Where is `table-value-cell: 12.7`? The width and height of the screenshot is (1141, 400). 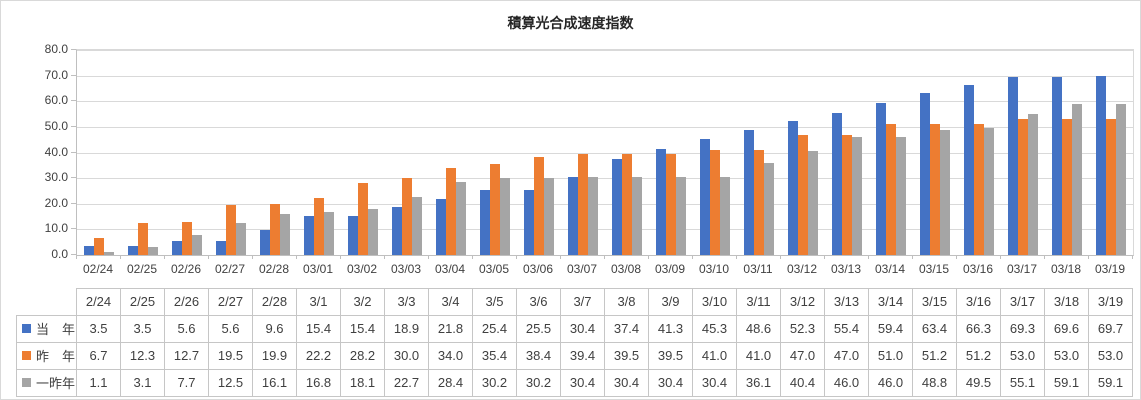
table-value-cell: 12.7 is located at coordinates (186, 355).